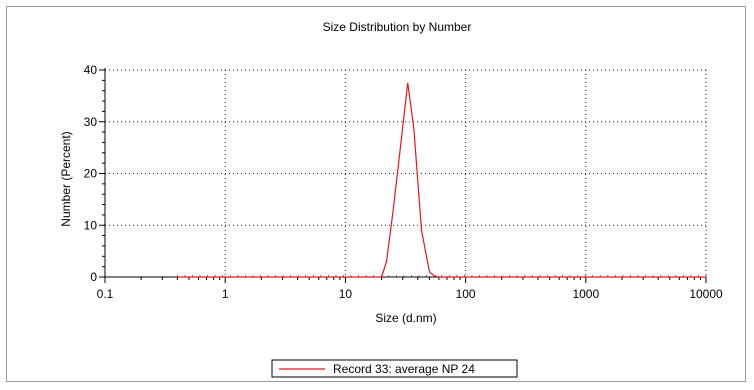  What do you see at coordinates (91, 225) in the screenshot?
I see `y-tick-label: 10` at bounding box center [91, 225].